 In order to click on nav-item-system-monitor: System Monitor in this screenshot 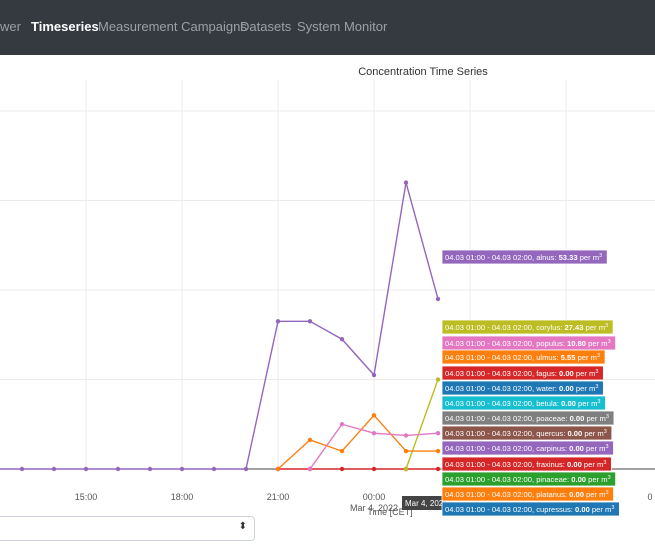, I will do `click(342, 26)`.